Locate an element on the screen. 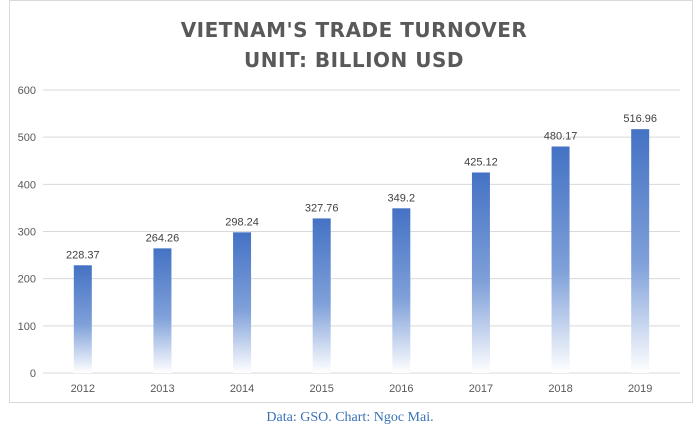  y-tick-label: 600 is located at coordinates (27, 91).